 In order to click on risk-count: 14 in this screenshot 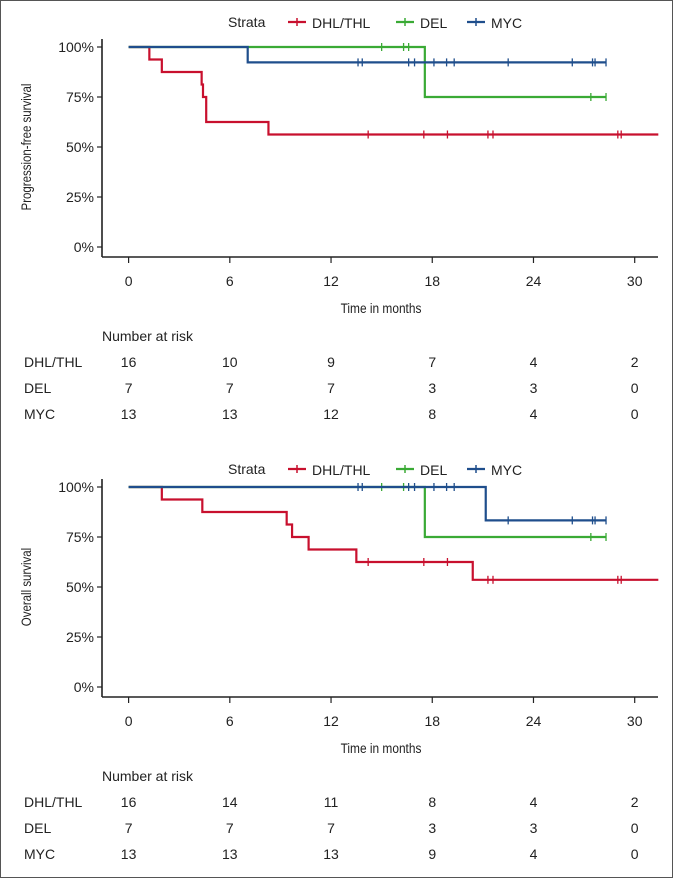, I will do `click(230, 802)`.